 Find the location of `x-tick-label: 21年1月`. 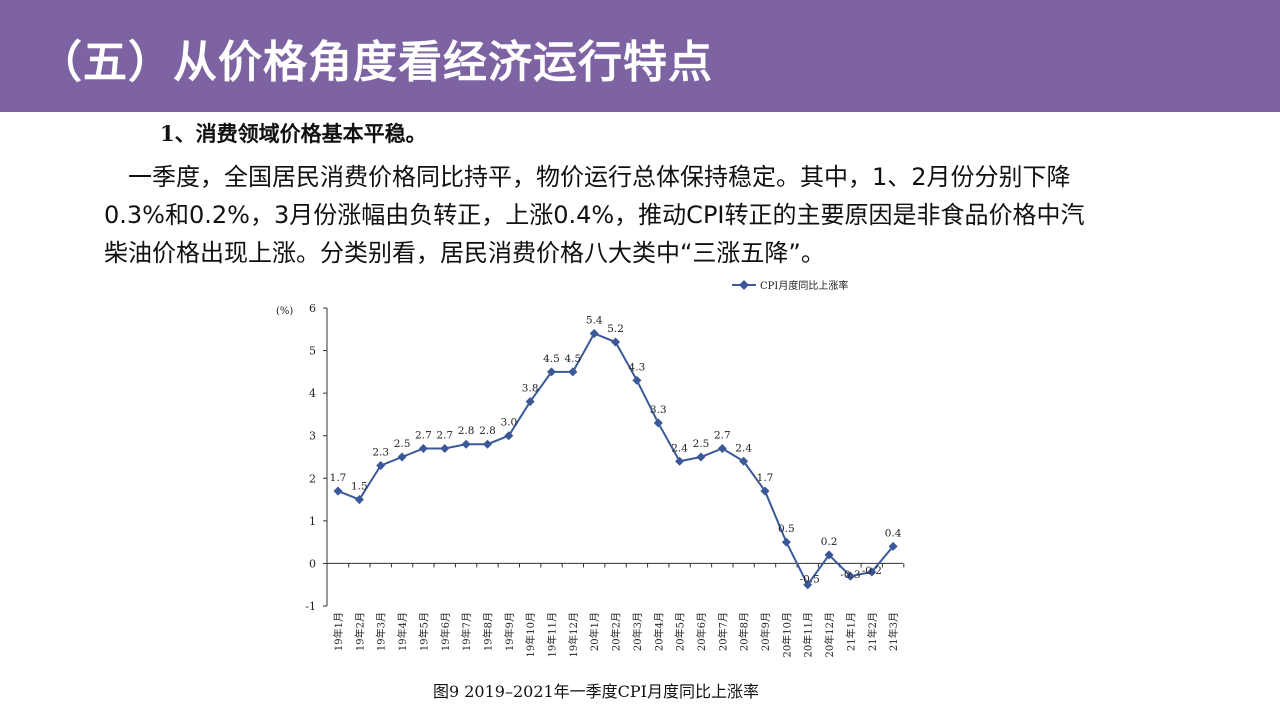

x-tick-label: 21年1月 is located at coordinates (850, 631).